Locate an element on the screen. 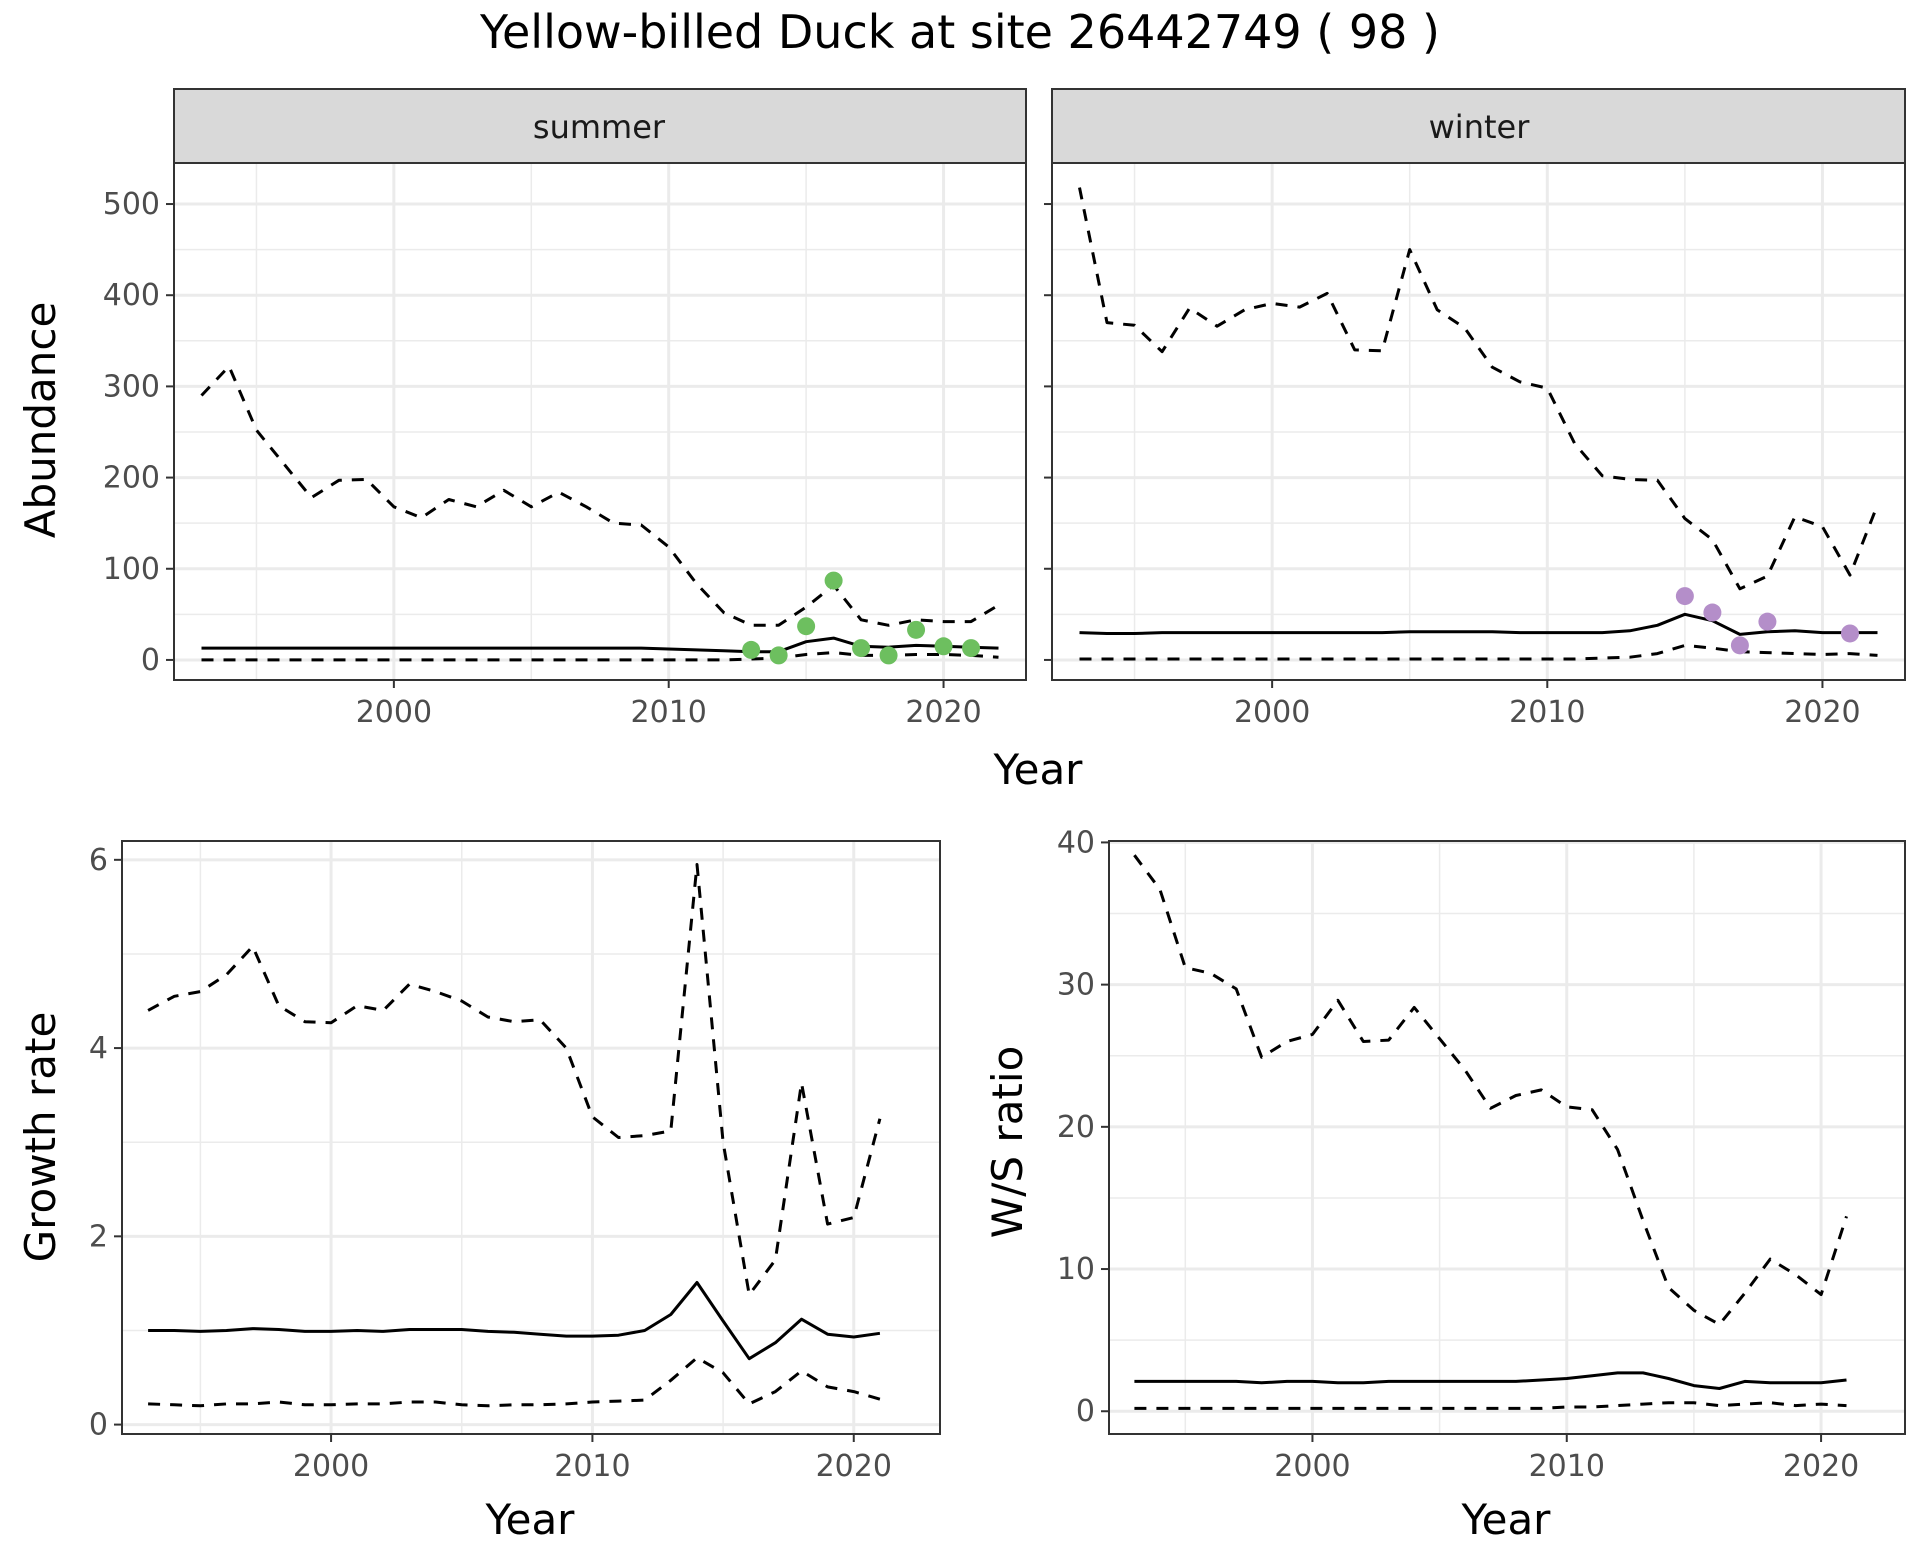 The height and width of the screenshot is (1560, 1920). y-tick-label: 20 is located at coordinates (1076, 1127).